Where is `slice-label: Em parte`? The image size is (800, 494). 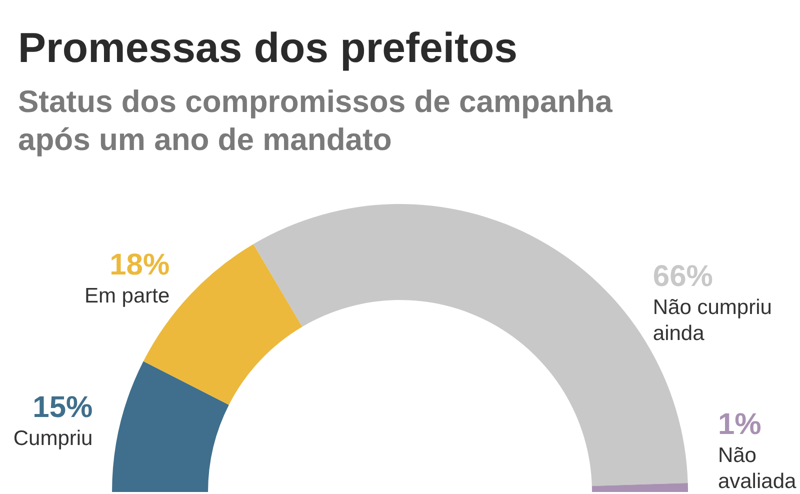
slice-label: Em parte is located at coordinates (127, 296).